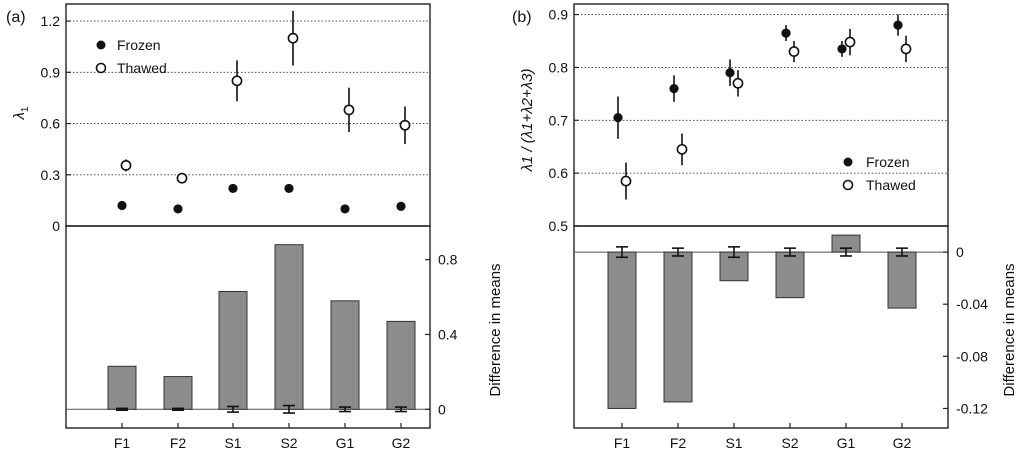 This screenshot has width=1024, height=453. What do you see at coordinates (762, 107) in the screenshot?
I see `panel-b-points` at bounding box center [762, 107].